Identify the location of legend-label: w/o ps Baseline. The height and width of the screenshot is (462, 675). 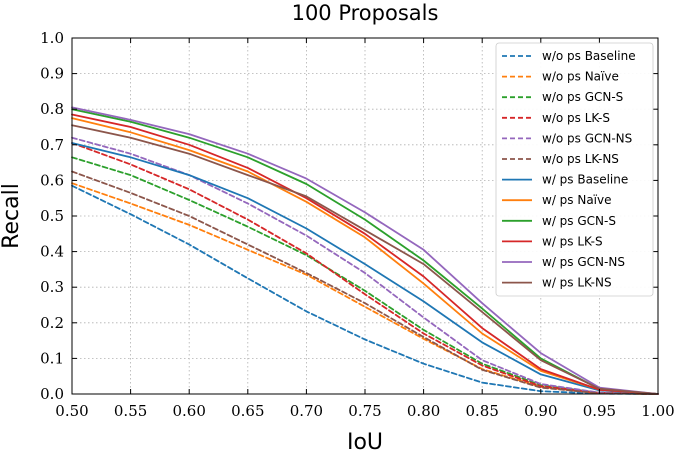
(589, 56).